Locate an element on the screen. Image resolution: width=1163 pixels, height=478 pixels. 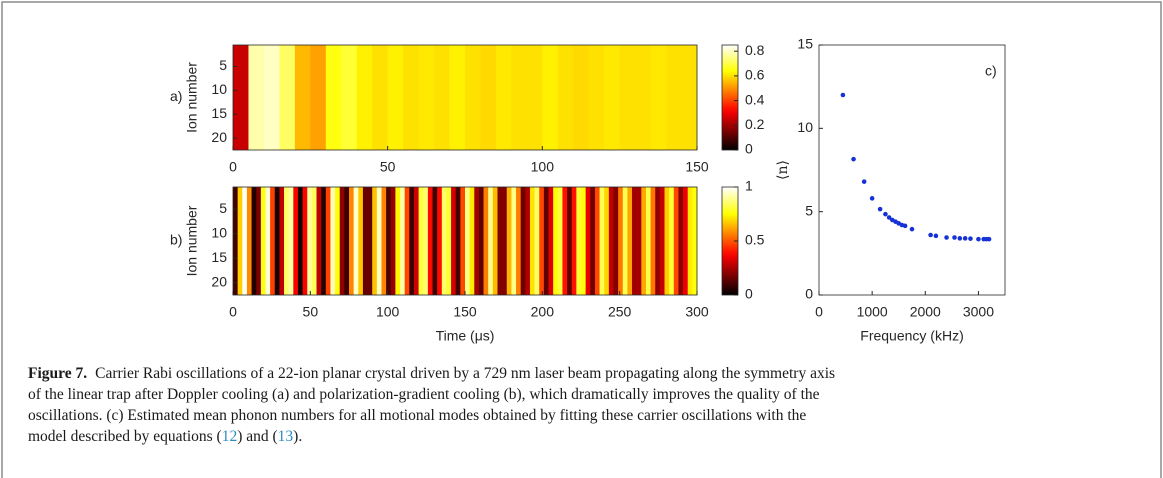
colorbar-tick-label: 0.2 is located at coordinates (755, 124).